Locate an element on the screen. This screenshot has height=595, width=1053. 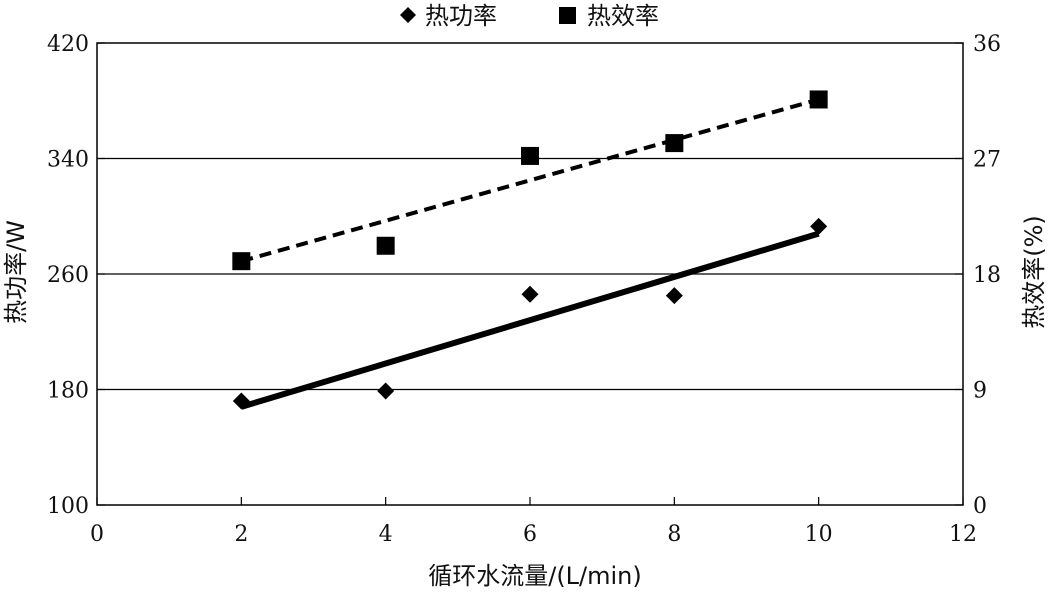
legend-label-power: 热功率 is located at coordinates (461, 16).